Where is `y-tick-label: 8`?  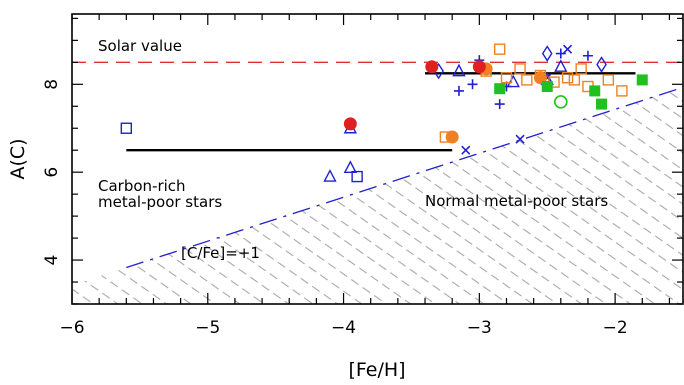
y-tick-label: 8 is located at coordinates (52, 84).